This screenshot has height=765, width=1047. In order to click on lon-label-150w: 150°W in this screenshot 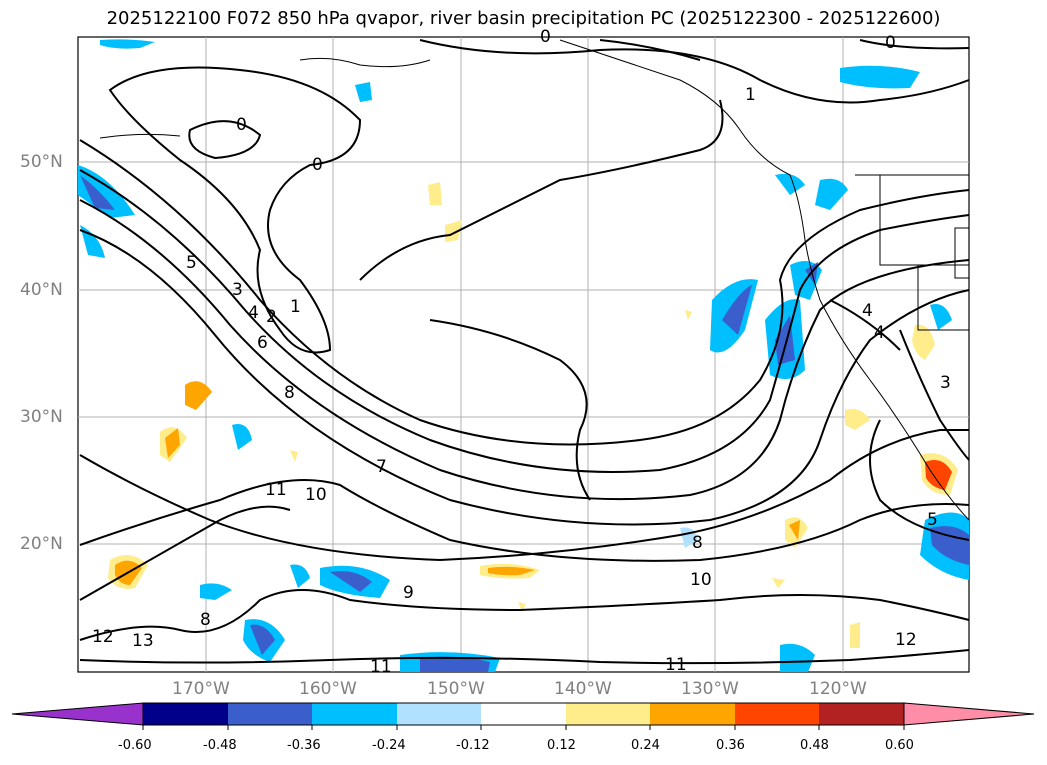, I will do `click(456, 689)`.